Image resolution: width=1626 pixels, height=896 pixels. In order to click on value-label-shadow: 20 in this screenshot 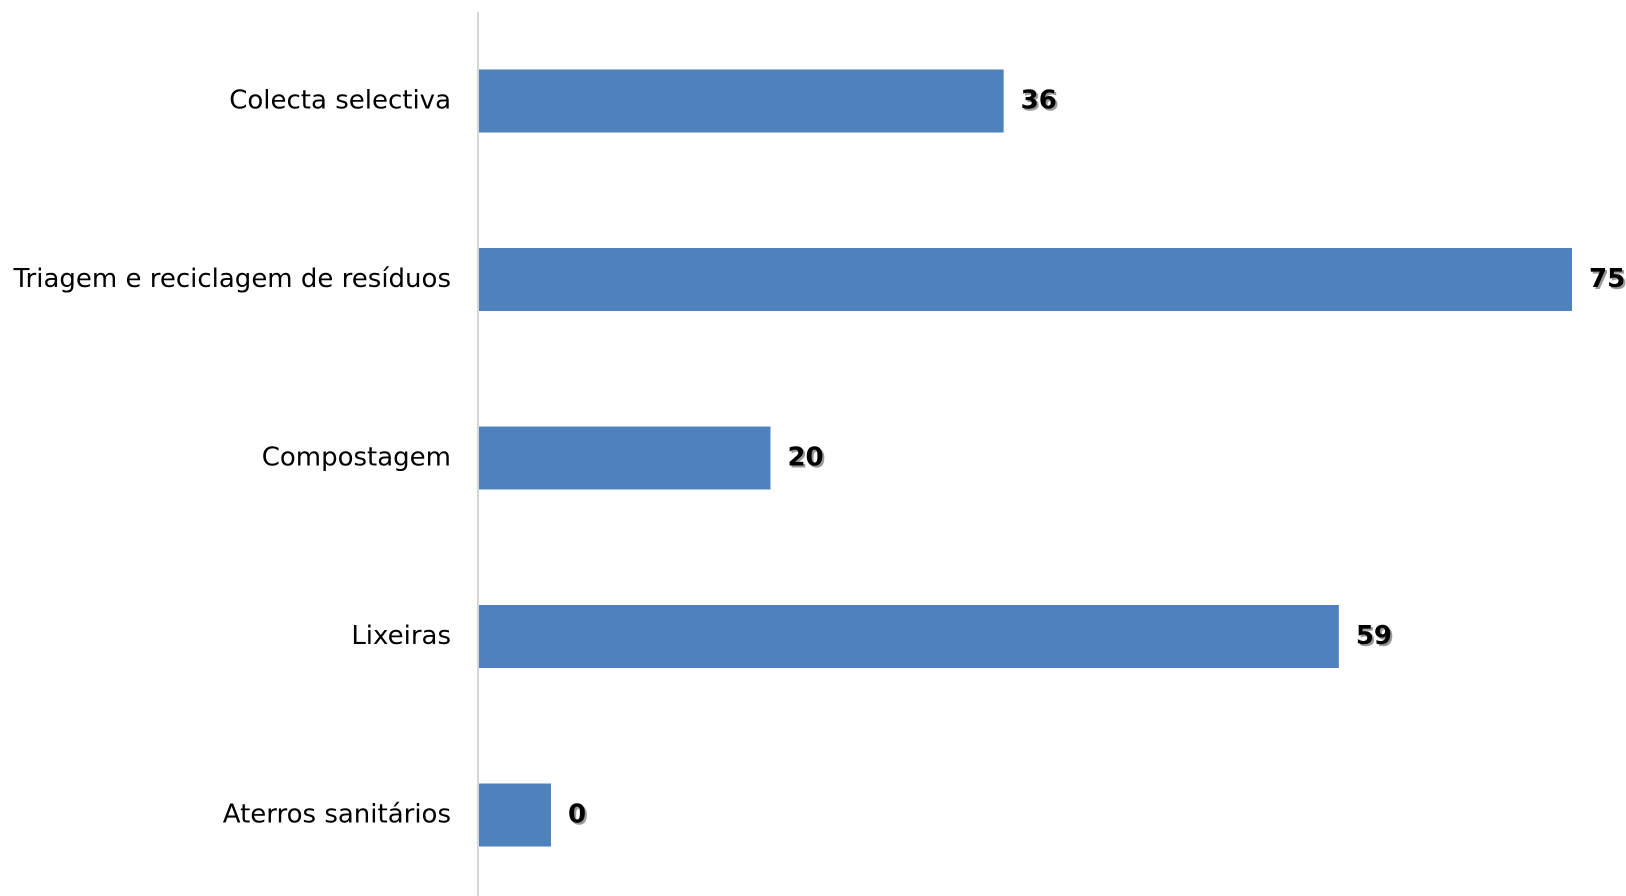, I will do `click(807, 460)`.